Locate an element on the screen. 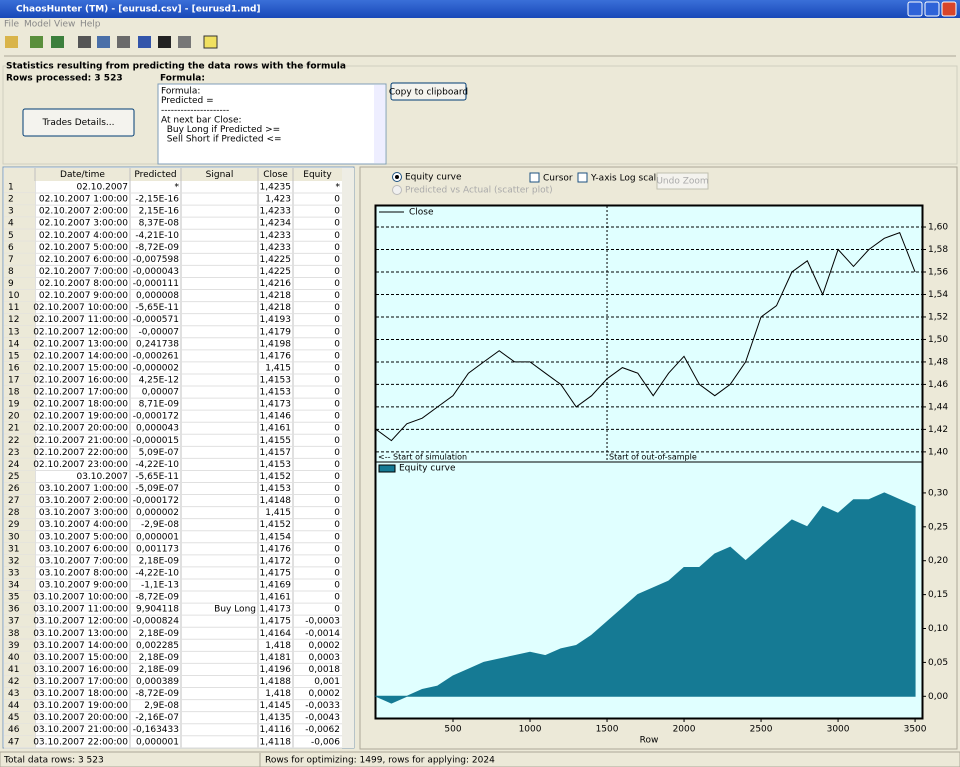  cell: 02.10.2007 11:00:00 is located at coordinates (80, 320).